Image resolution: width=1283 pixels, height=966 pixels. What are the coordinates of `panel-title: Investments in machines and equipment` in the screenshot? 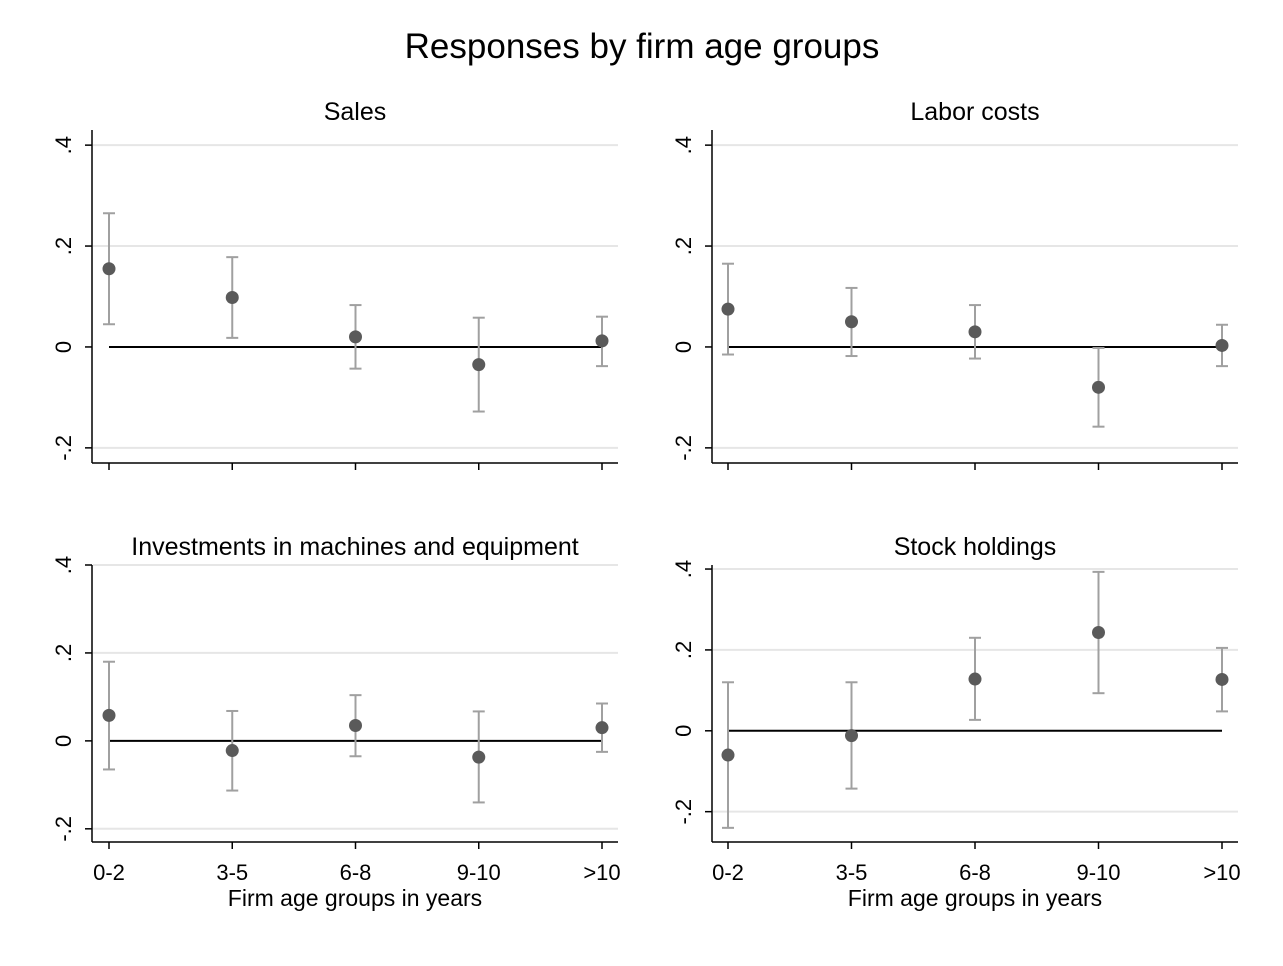 It's located at (355, 547).